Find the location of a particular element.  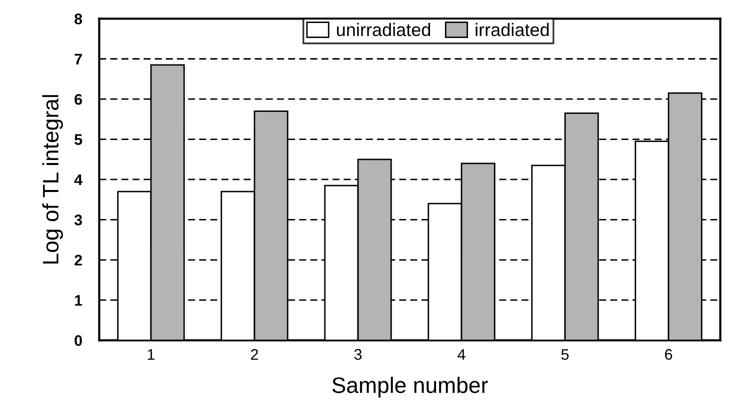

y-tick-label: 5 is located at coordinates (78, 139).